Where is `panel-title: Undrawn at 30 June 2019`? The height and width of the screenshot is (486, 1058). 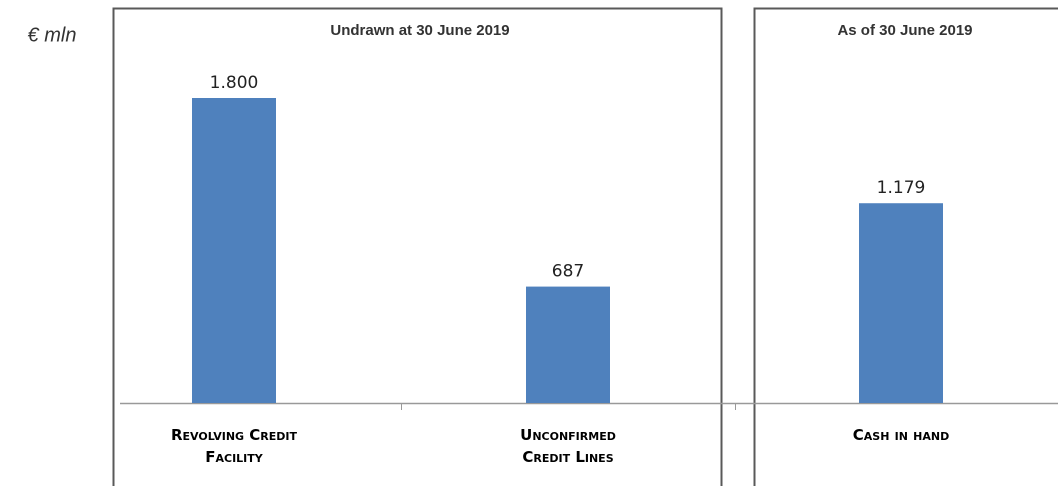 panel-title: Undrawn at 30 June 2019 is located at coordinates (419, 30).